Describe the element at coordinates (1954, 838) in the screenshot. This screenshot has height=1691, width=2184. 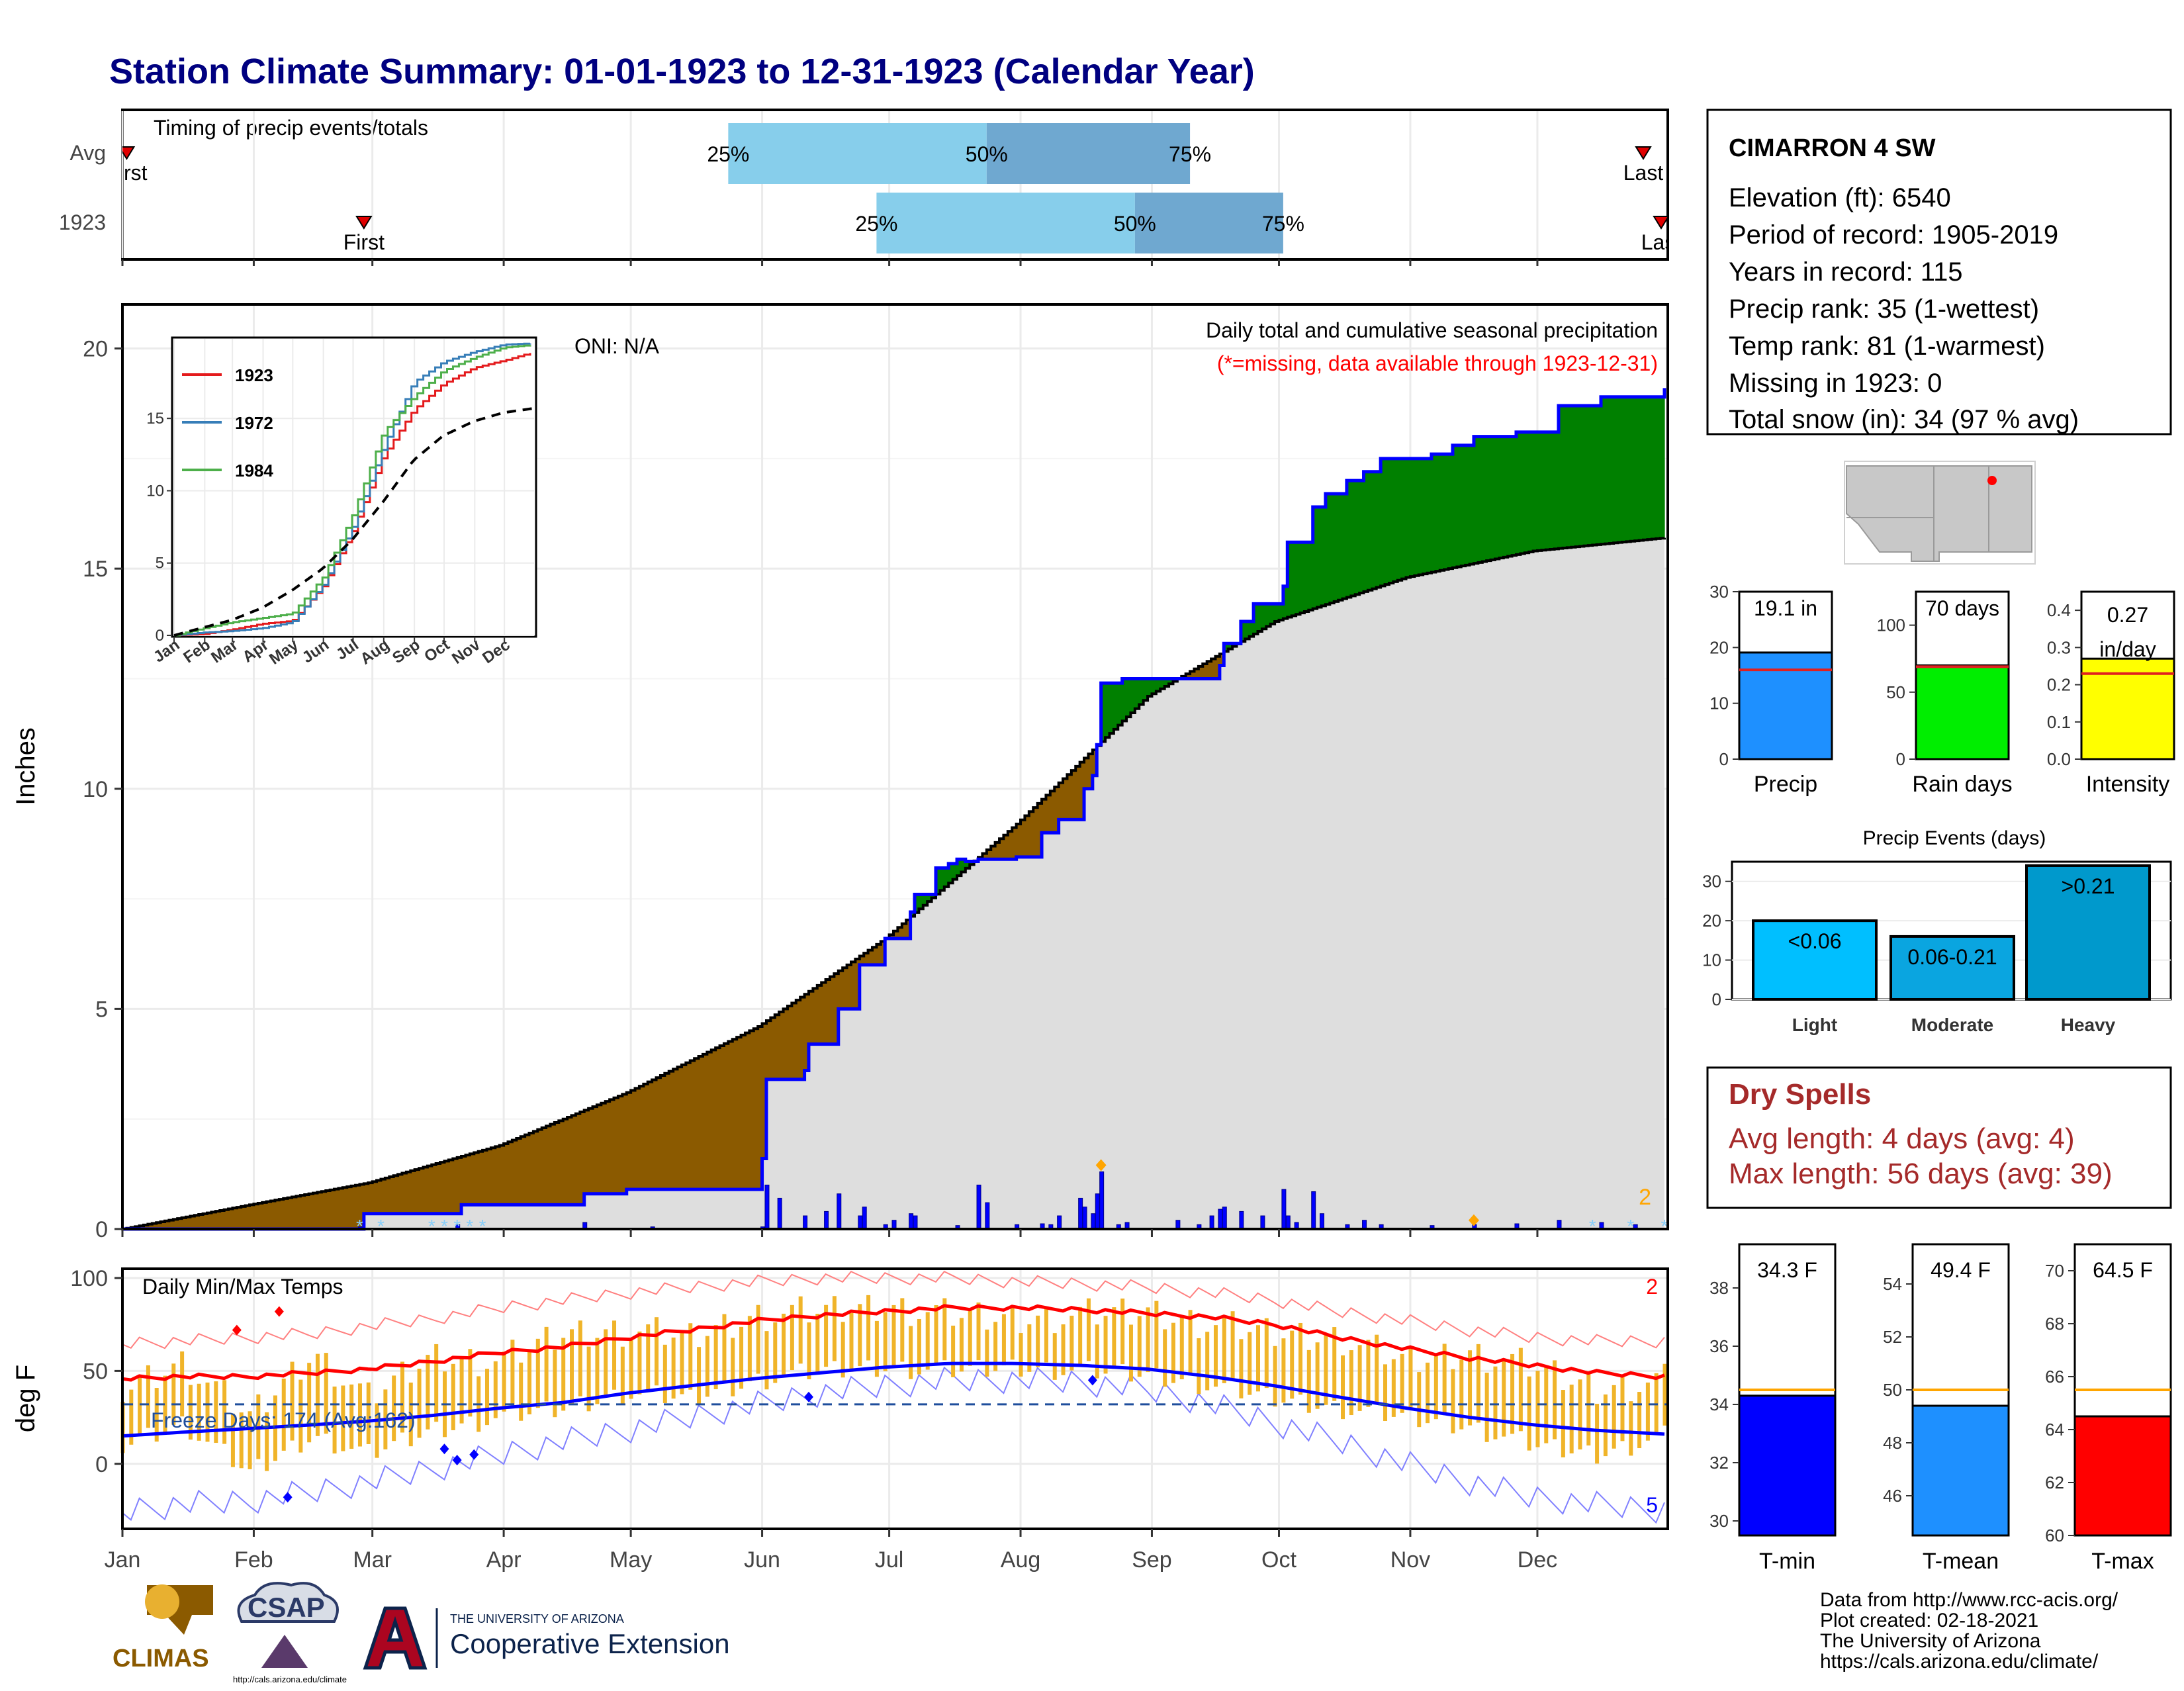
I see `precip-events-title: Precip Events (days)` at that location.